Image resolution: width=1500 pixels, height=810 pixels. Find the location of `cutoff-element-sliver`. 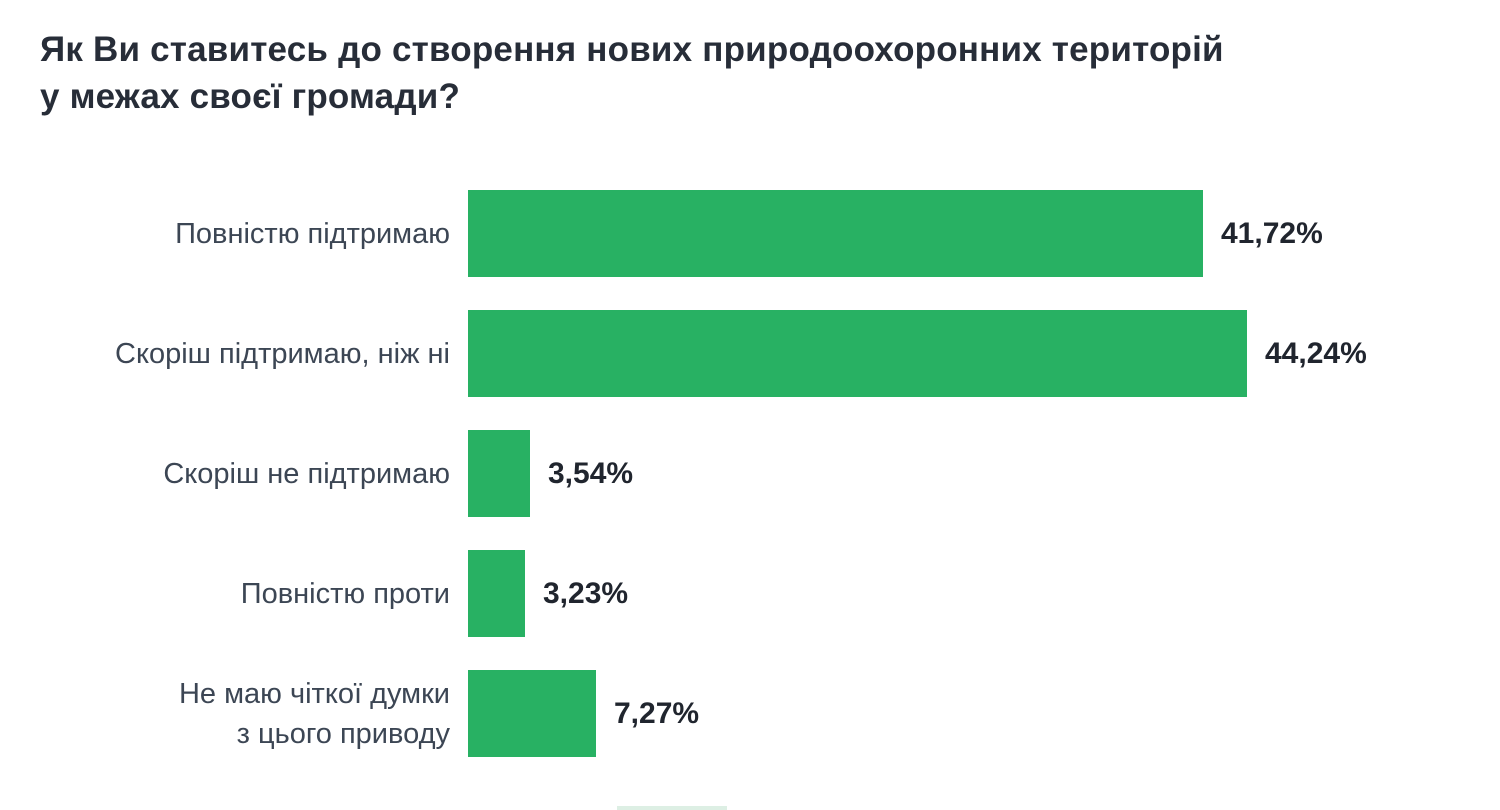

cutoff-element-sliver is located at coordinates (672, 808).